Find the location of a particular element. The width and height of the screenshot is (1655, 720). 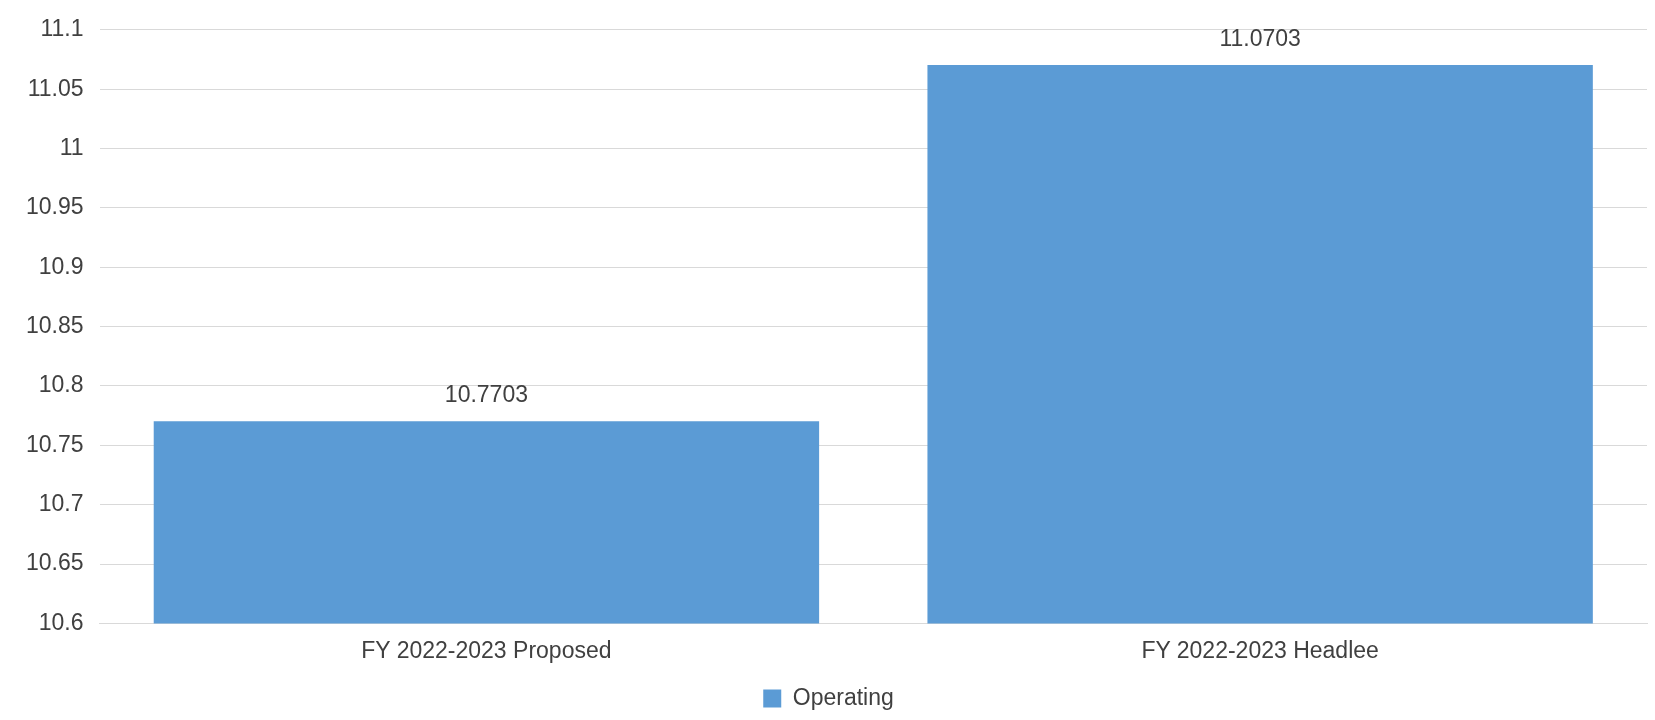

data-label: 10.7703 is located at coordinates (486, 394).